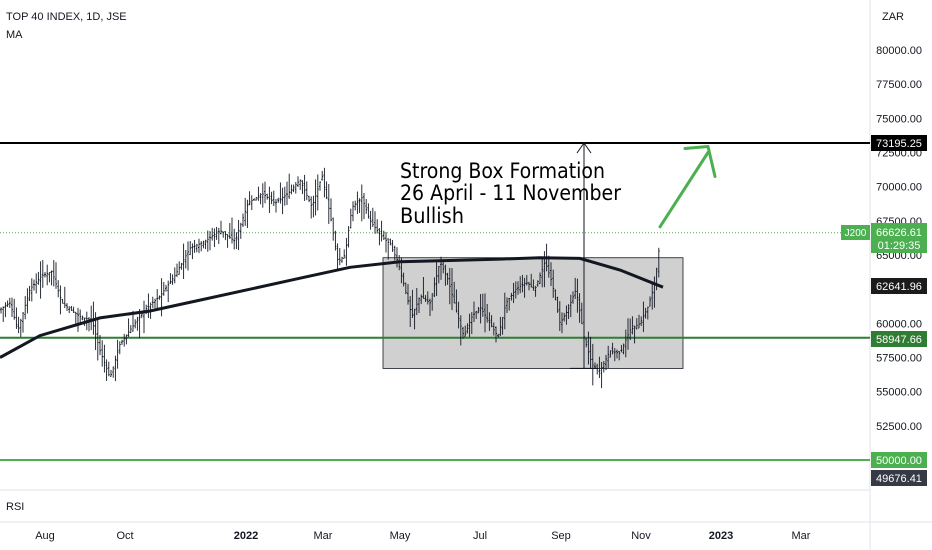  Describe the element at coordinates (899, 119) in the screenshot. I see `price-tick-label: 75000.00` at that location.